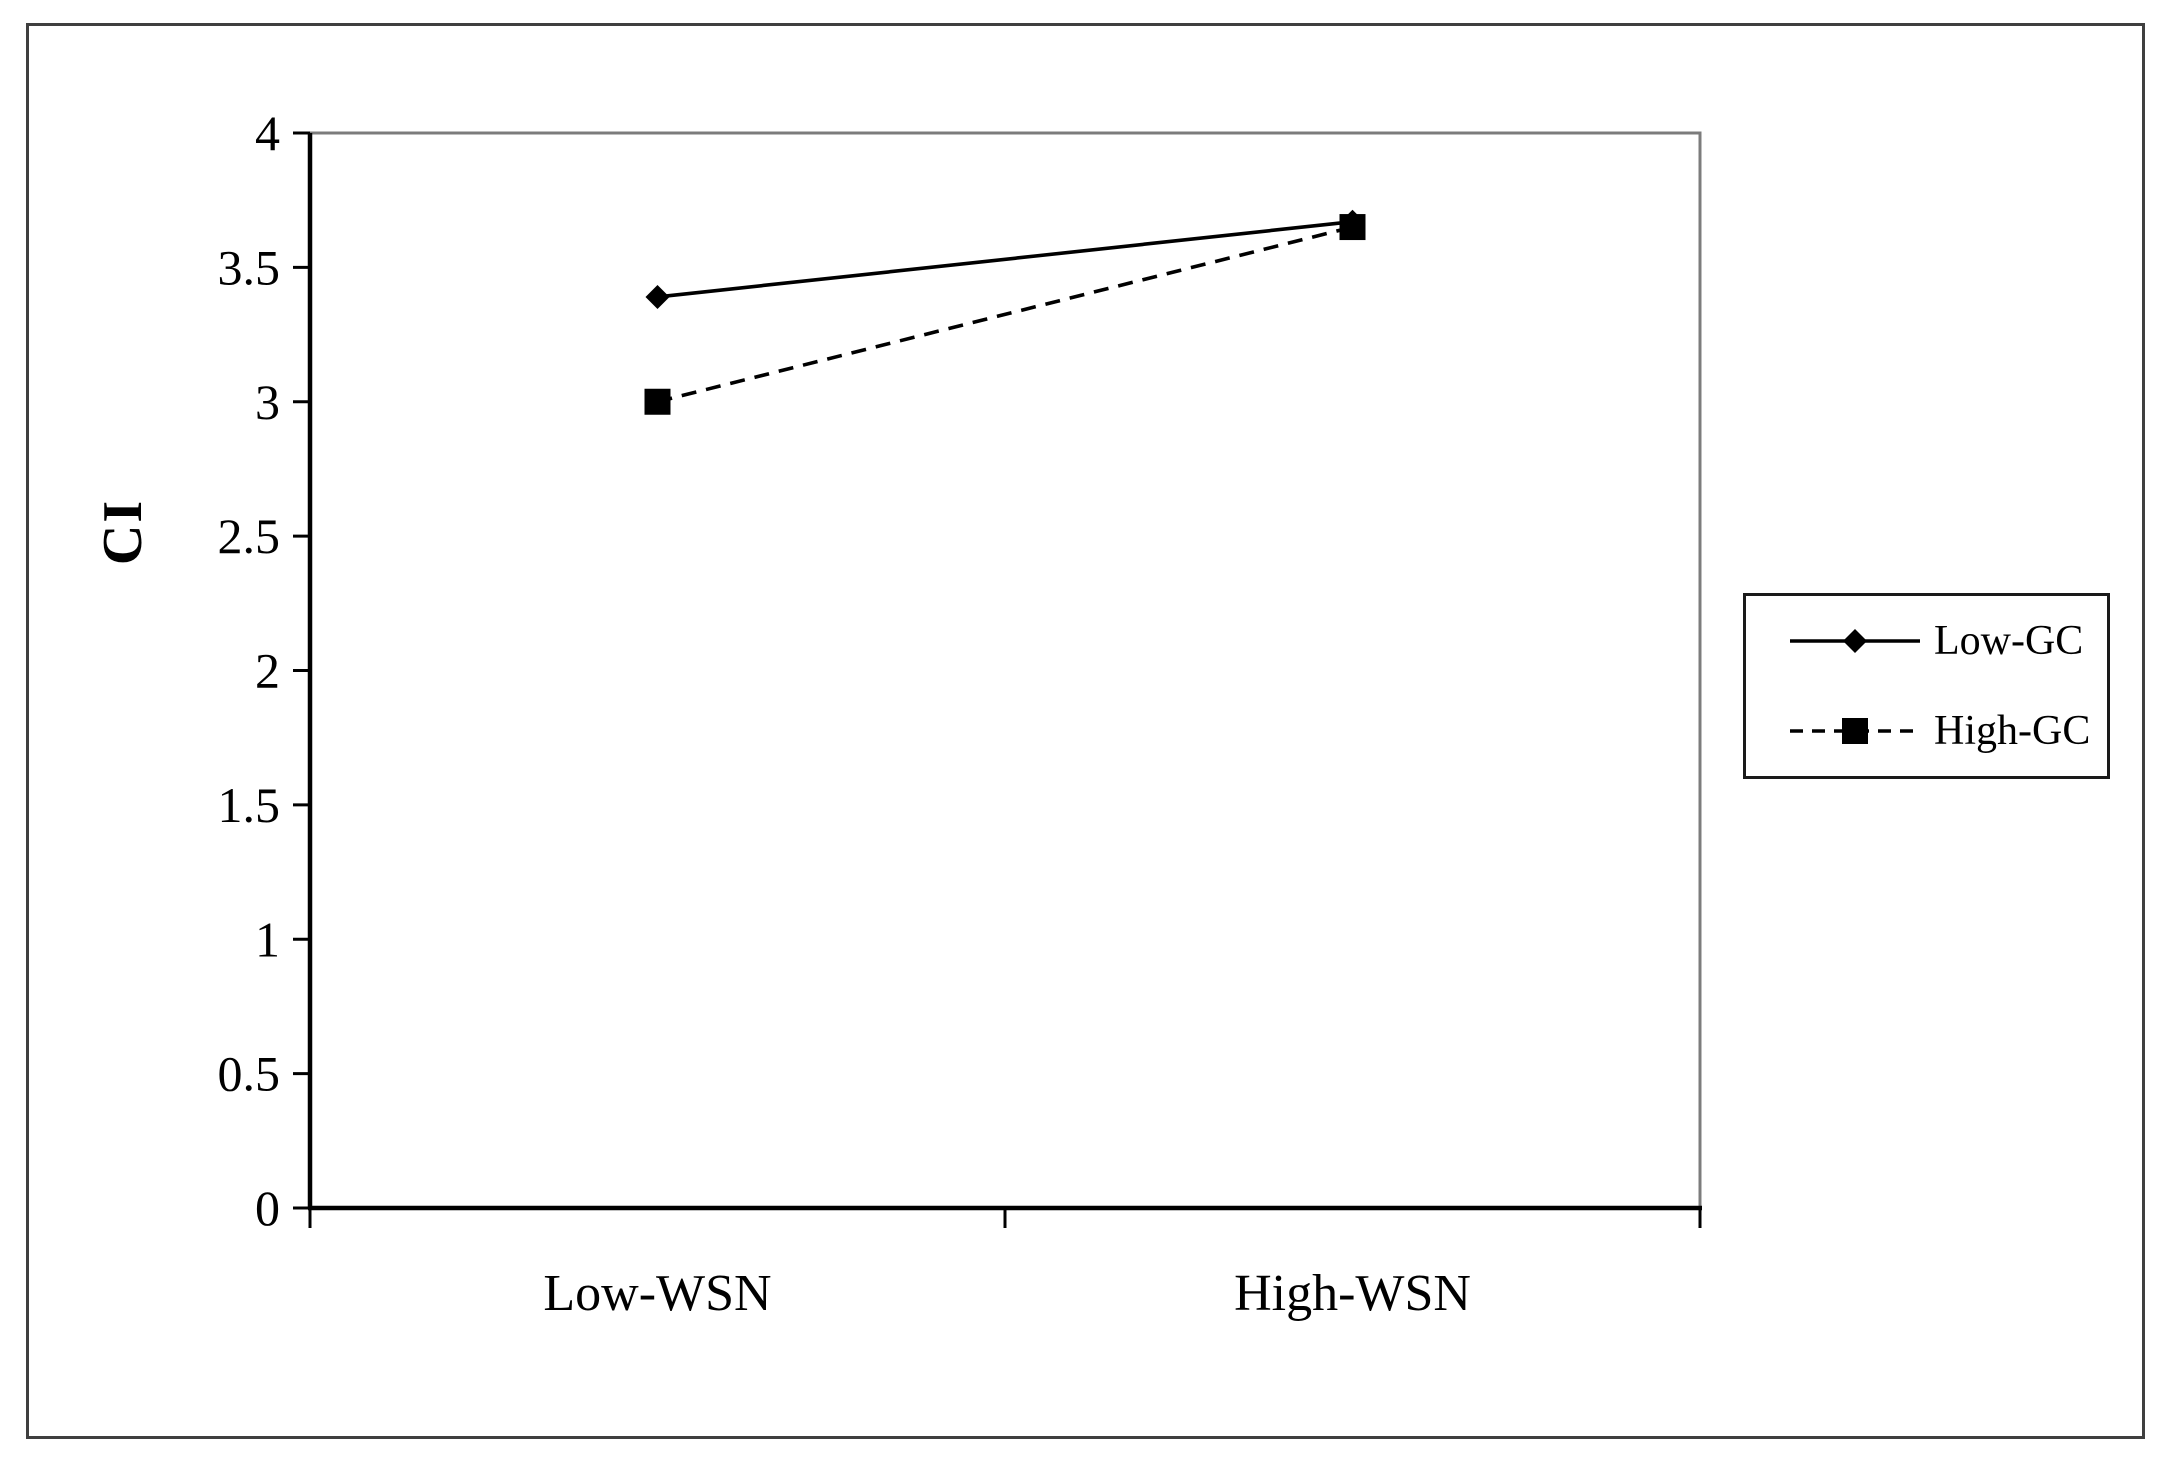 Image resolution: width=2166 pixels, height=1460 pixels. Describe the element at coordinates (2012, 731) in the screenshot. I see `legend-label: High-GC` at that location.